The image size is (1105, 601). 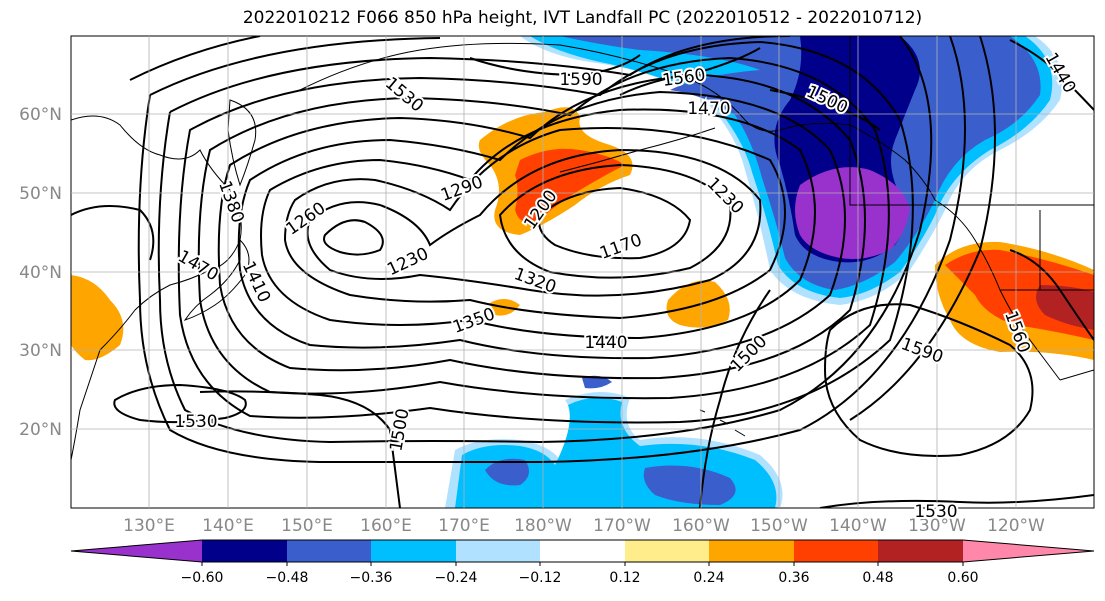 What do you see at coordinates (156, 288) in the screenshot?
I see `asia-coast` at bounding box center [156, 288].